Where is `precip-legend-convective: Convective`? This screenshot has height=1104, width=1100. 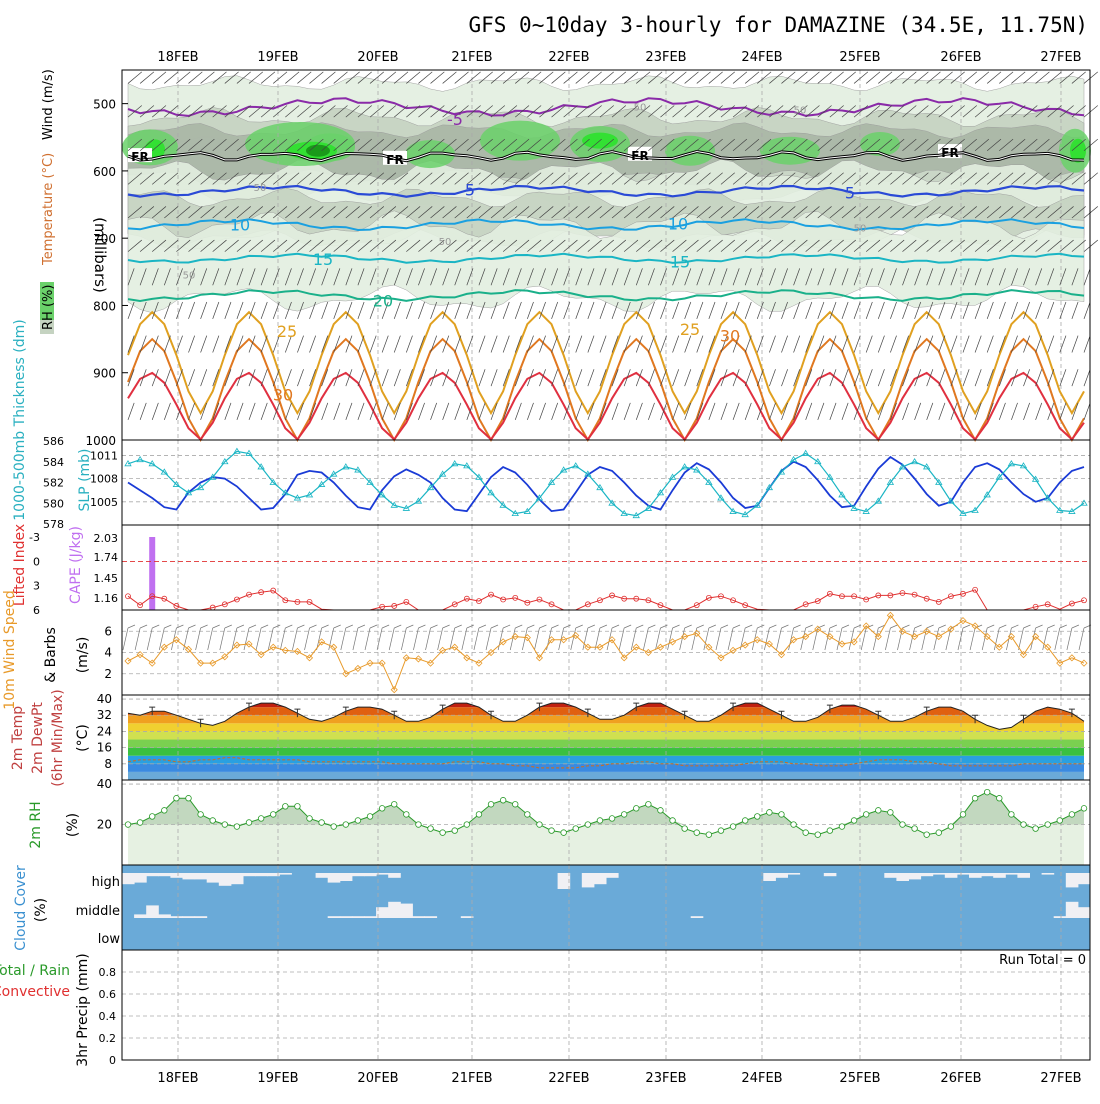
precip-legend-convective: Convective is located at coordinates (35, 992).